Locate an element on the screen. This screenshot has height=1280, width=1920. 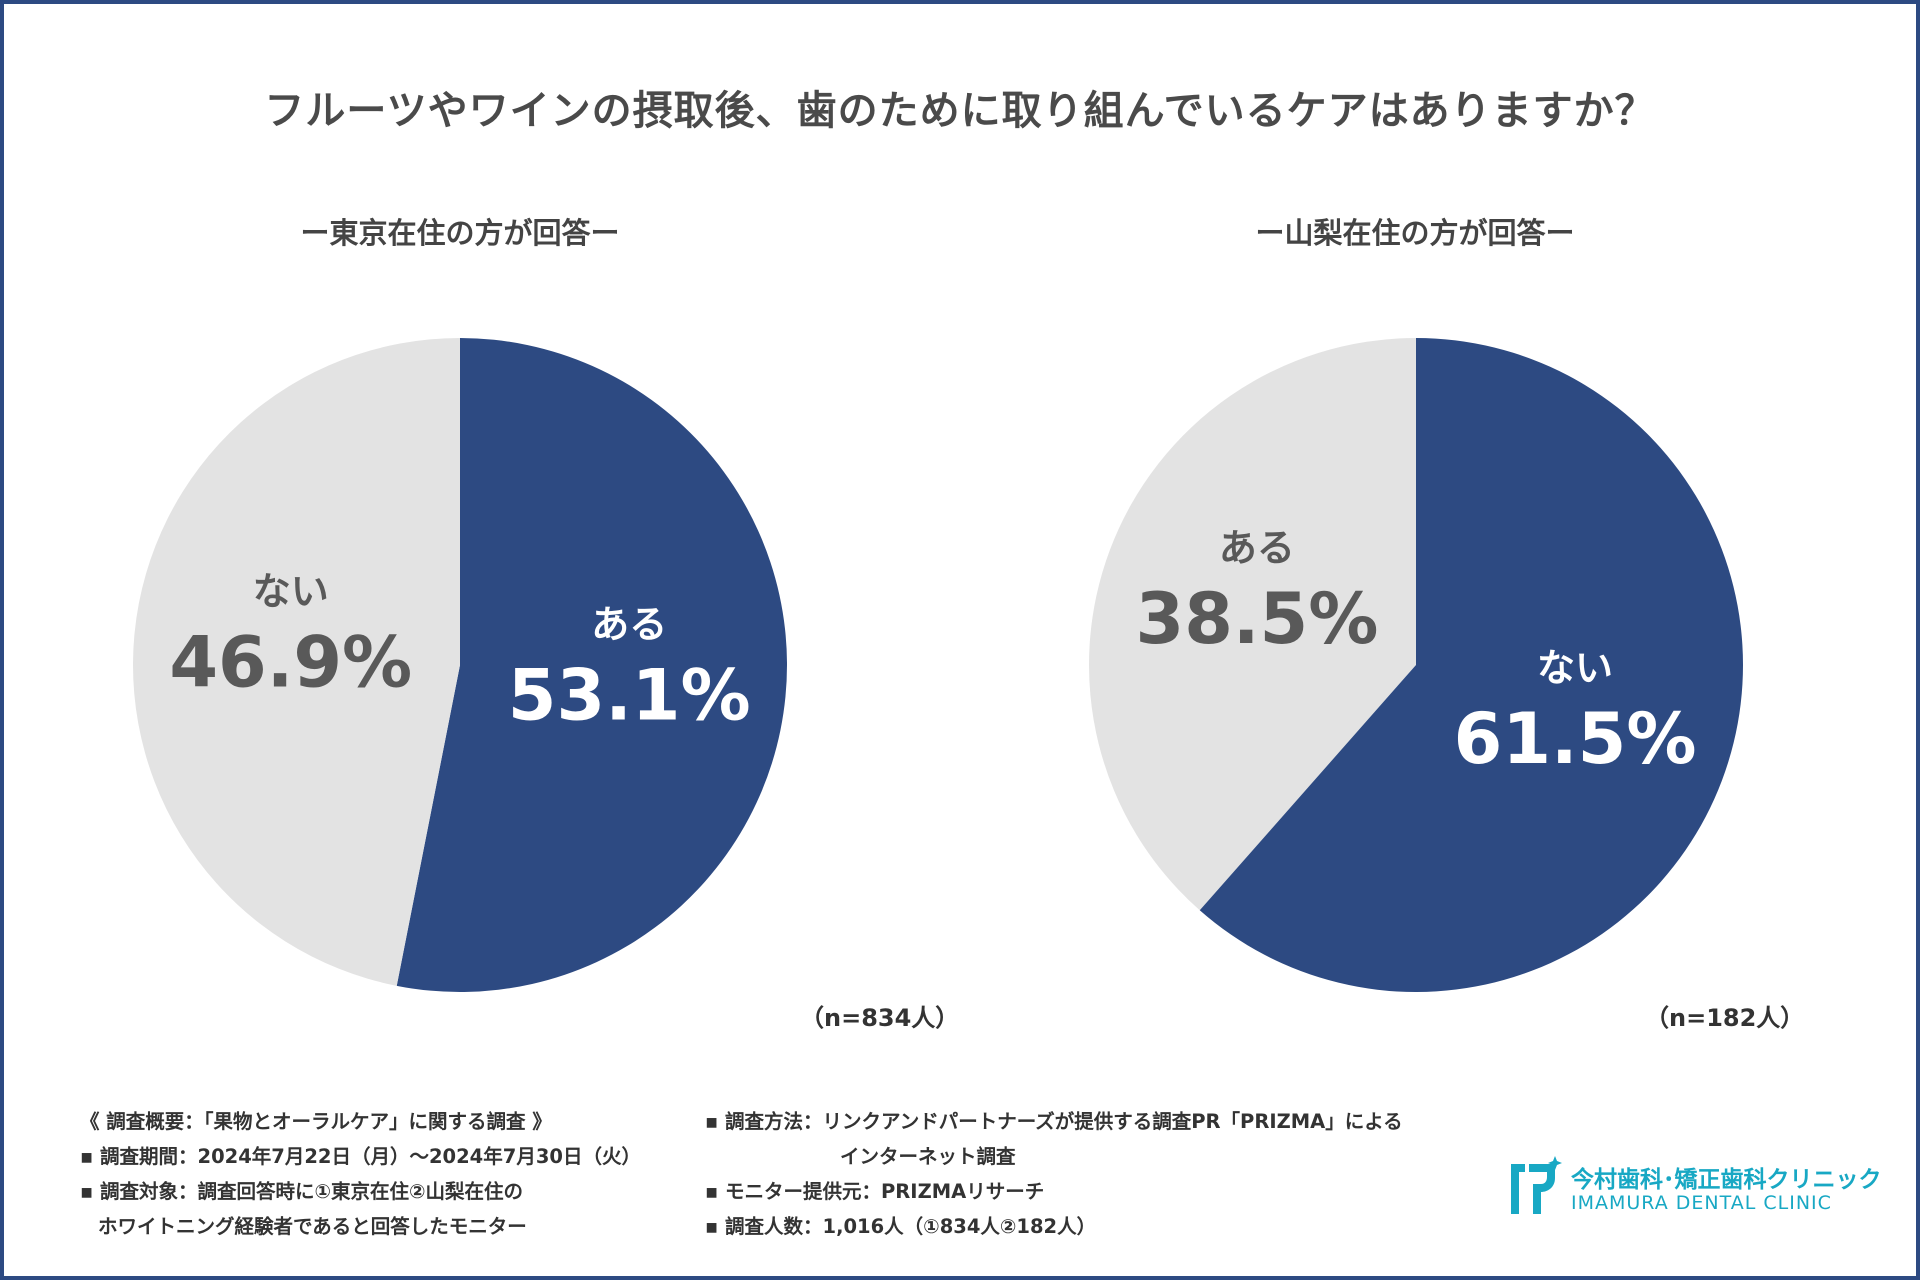
survey-target-continued: ホワイトニング経験者であると回答したモニター is located at coordinates (312, 1226).